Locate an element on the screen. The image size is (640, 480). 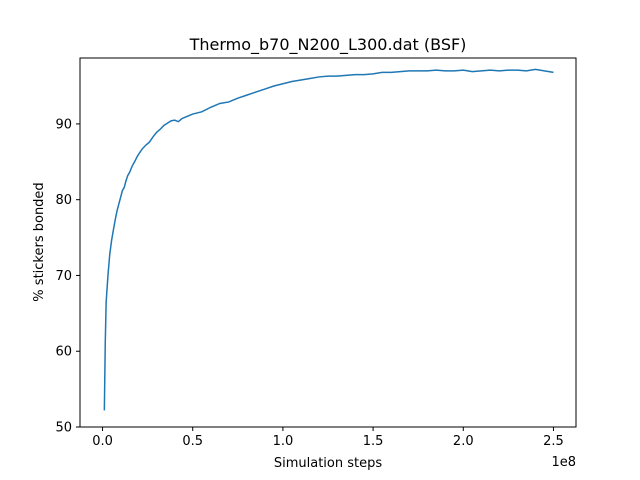
y-axis: 50 60 70 80 90 is located at coordinates (67, 276).